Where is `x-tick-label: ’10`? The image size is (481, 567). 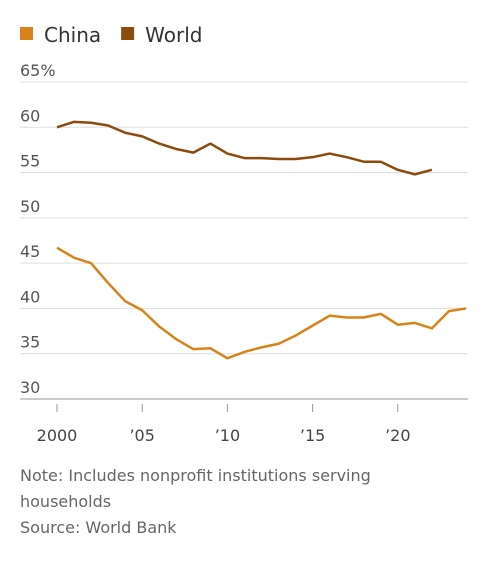 x-tick-label: ’10 is located at coordinates (227, 435).